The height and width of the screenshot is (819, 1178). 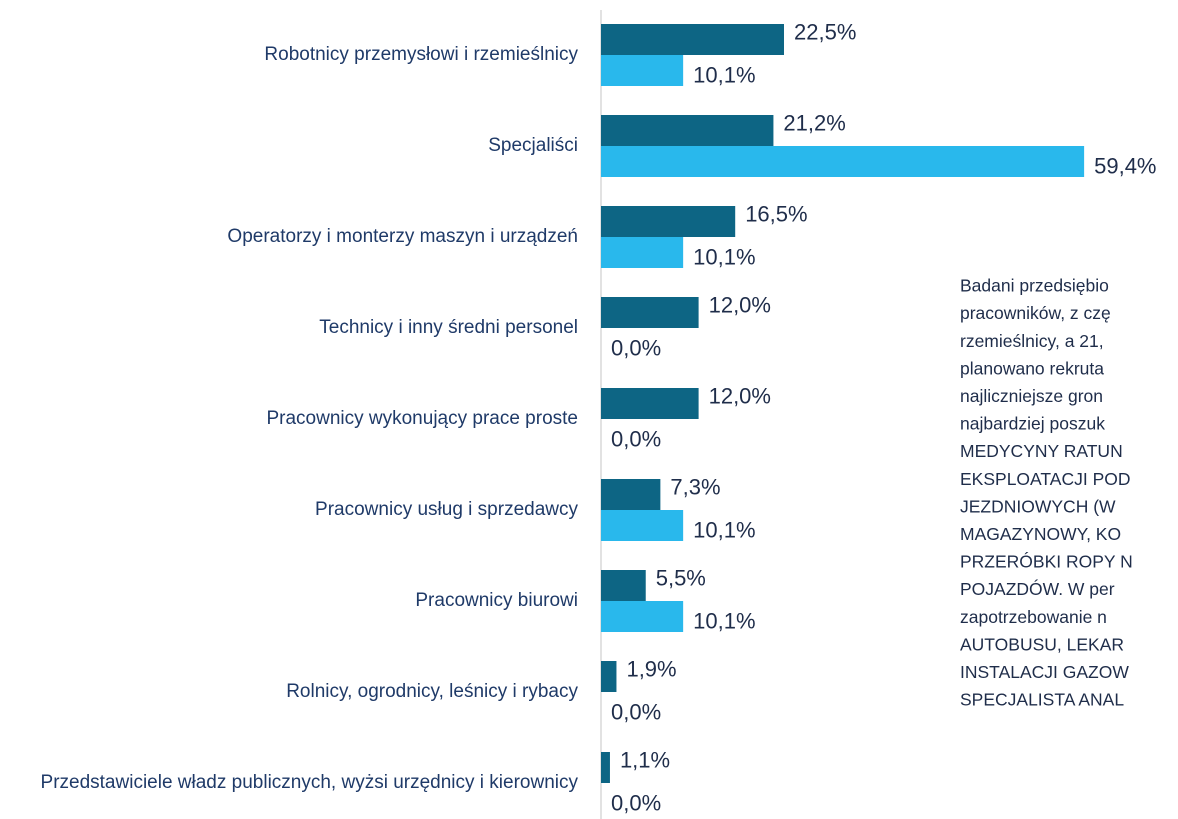 What do you see at coordinates (1046, 561) in the screenshot?
I see `annotation-line: PRZERÓBKI ROPY N` at bounding box center [1046, 561].